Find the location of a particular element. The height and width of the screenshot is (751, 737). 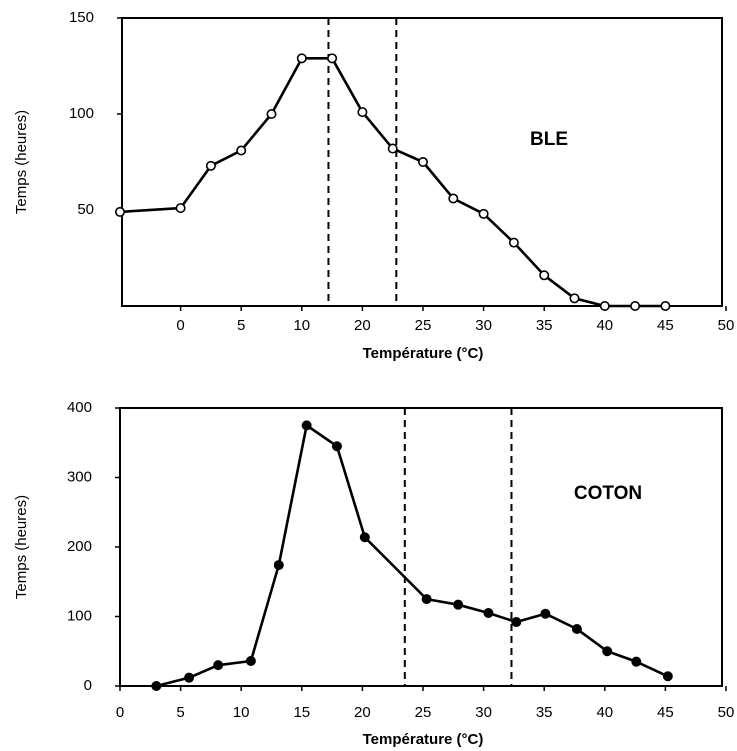

annotation: BLE is located at coordinates (549, 139).